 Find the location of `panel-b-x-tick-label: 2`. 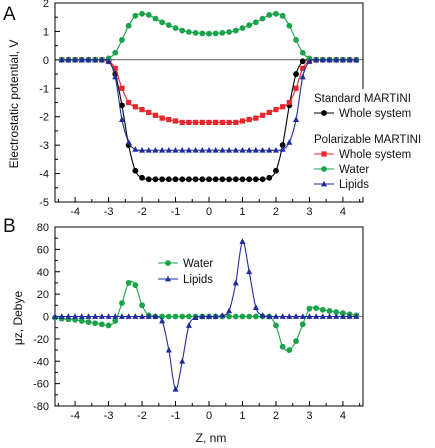

panel-b-x-tick-label: 2 is located at coordinates (276, 416).